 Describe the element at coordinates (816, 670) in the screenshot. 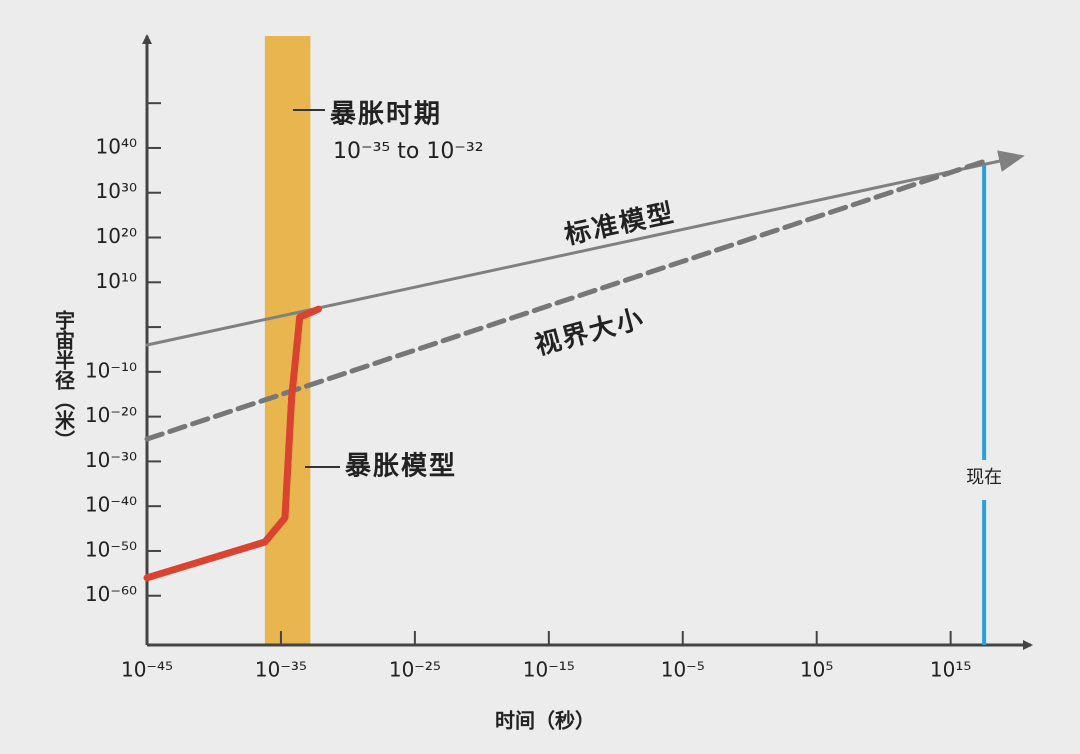

I see `x-tick-label: 10⁵` at that location.